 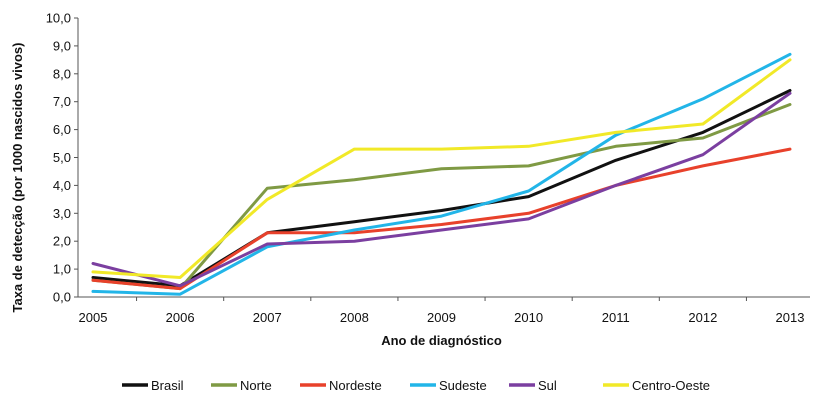 I want to click on x-tick-label: 2011, so click(x=616, y=317).